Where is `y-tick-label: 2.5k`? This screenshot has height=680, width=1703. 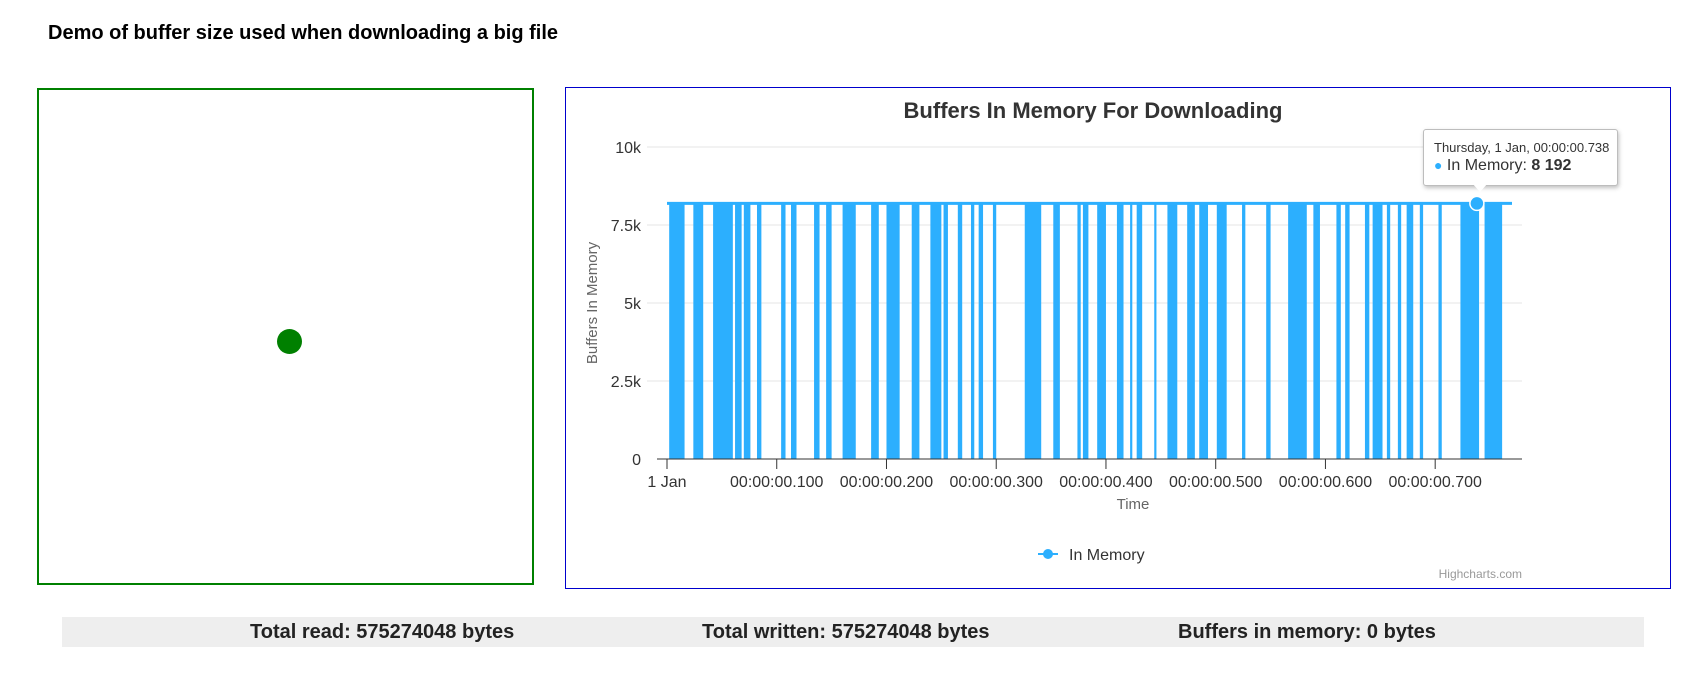
y-tick-label: 2.5k is located at coordinates (626, 382).